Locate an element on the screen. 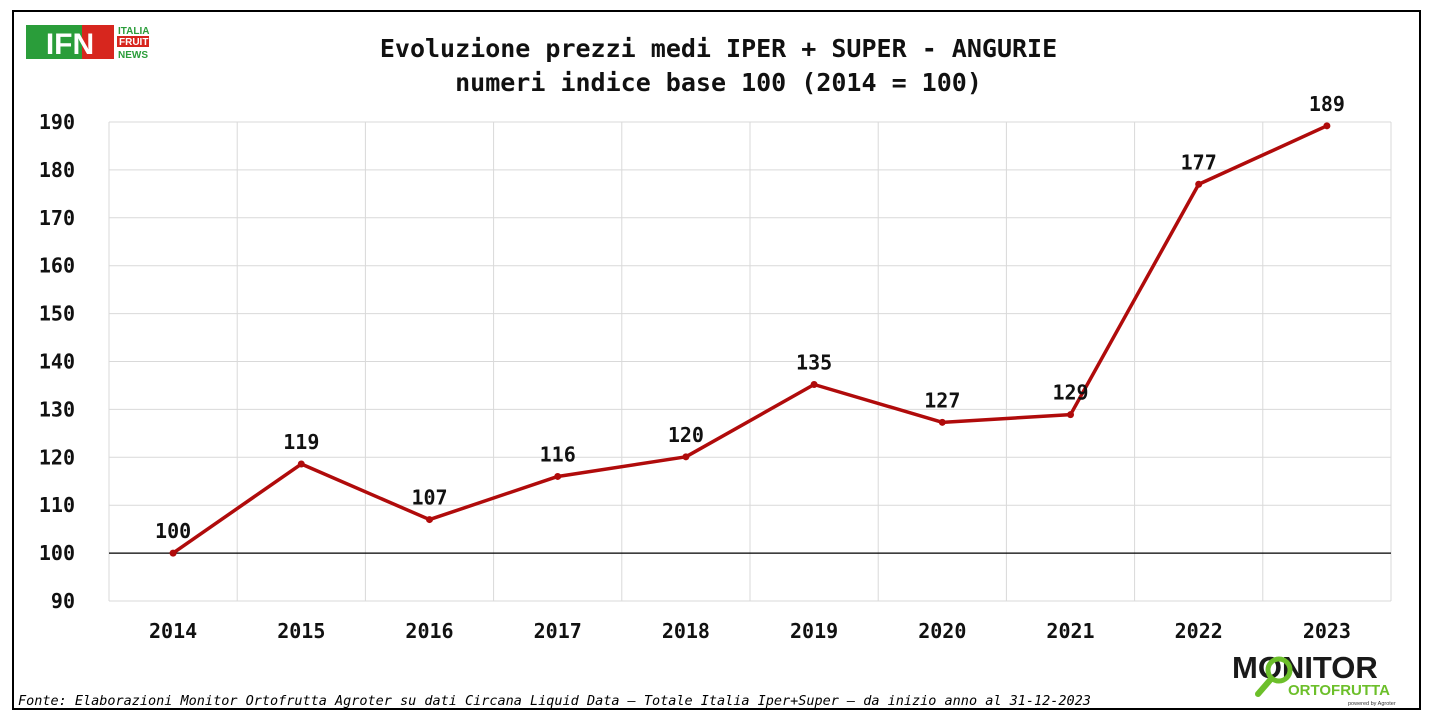 The height and width of the screenshot is (724, 1437). x-tick-label: 2014 is located at coordinates (173, 631).